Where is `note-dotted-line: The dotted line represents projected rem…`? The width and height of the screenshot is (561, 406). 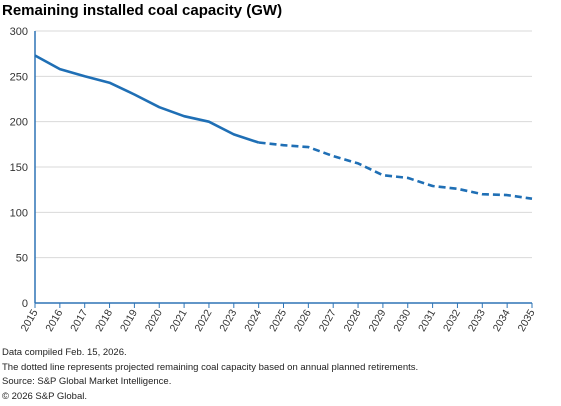
note-dotted-line: The dotted line represents projected rem… is located at coordinates (210, 367).